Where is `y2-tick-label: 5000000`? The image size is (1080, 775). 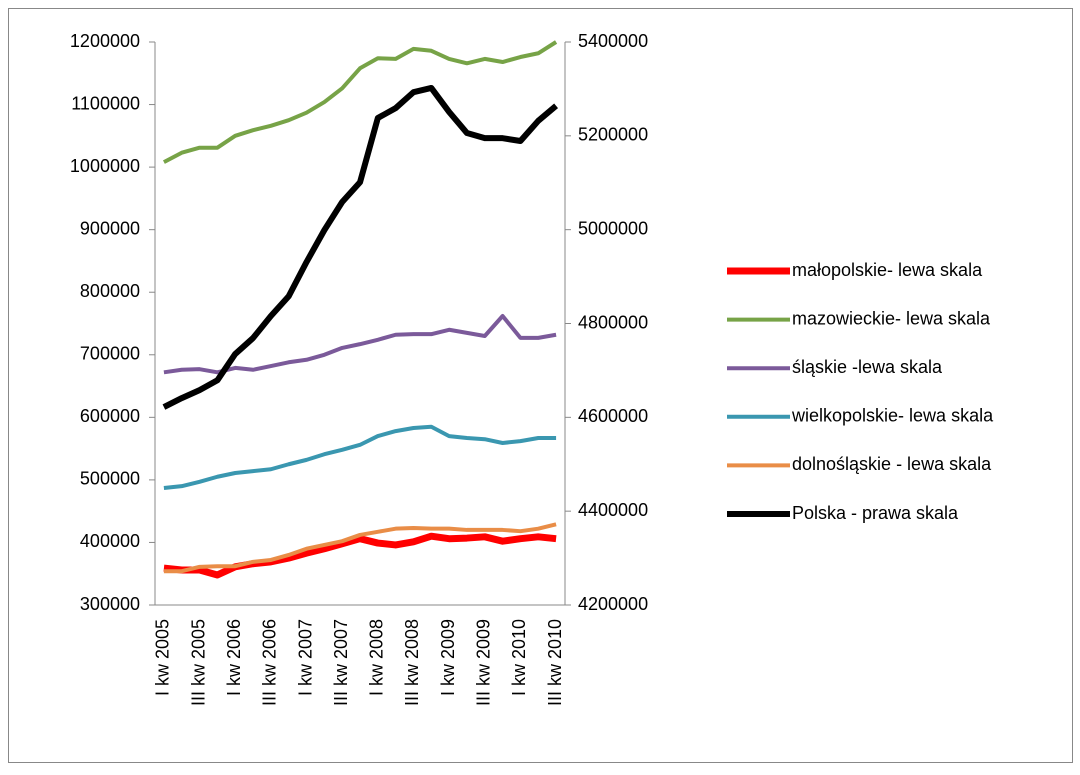
y2-tick-label: 5000000 is located at coordinates (613, 228).